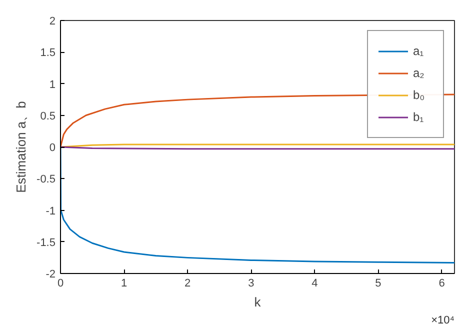  What do you see at coordinates (419, 117) in the screenshot?
I see `legend-label: b₁` at bounding box center [419, 117].